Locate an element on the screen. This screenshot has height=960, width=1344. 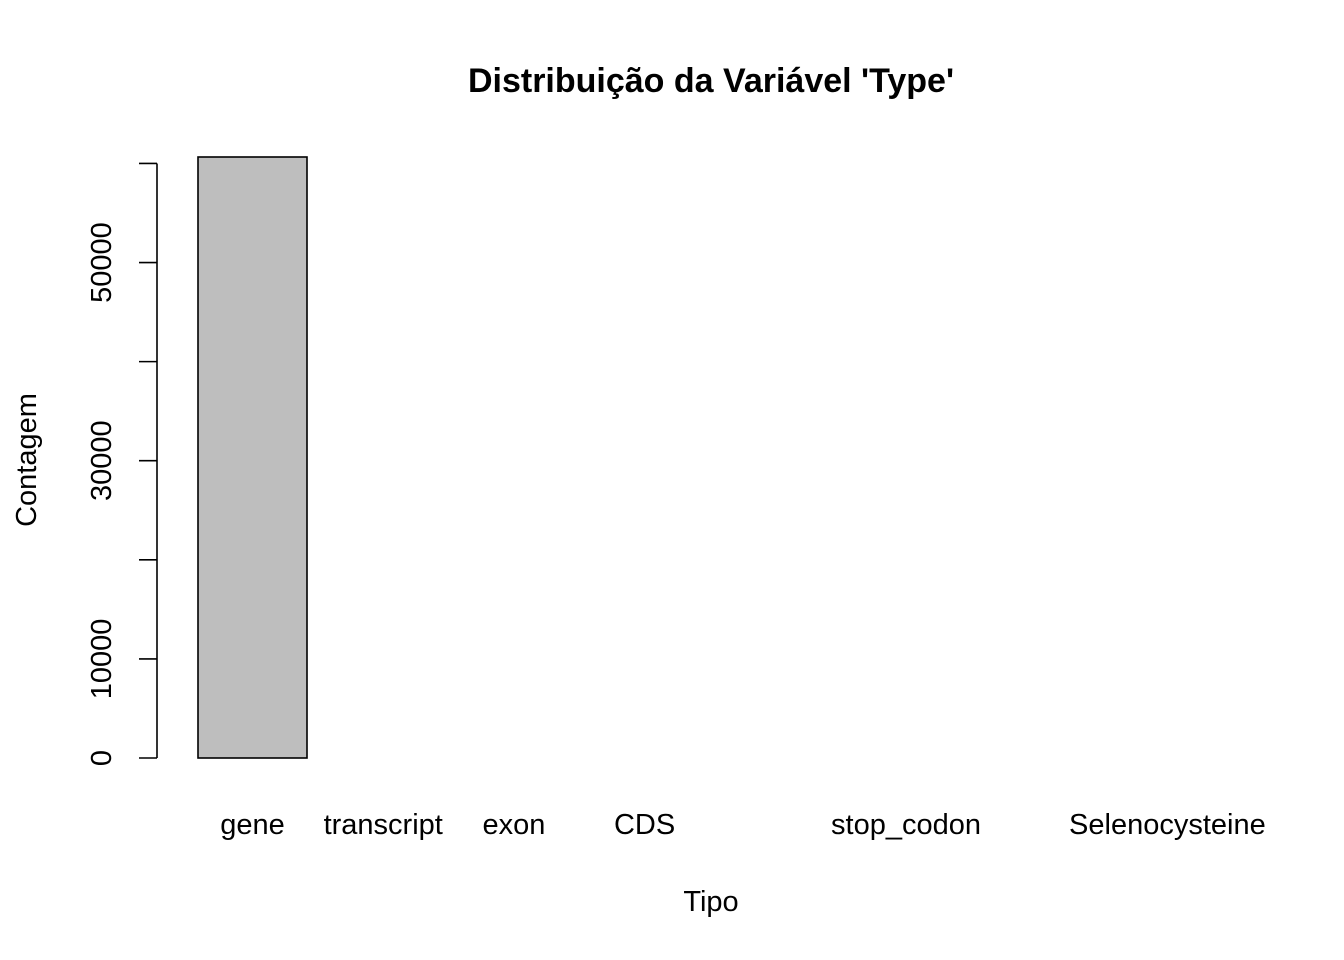
x-tick-label: transcript is located at coordinates (383, 825).